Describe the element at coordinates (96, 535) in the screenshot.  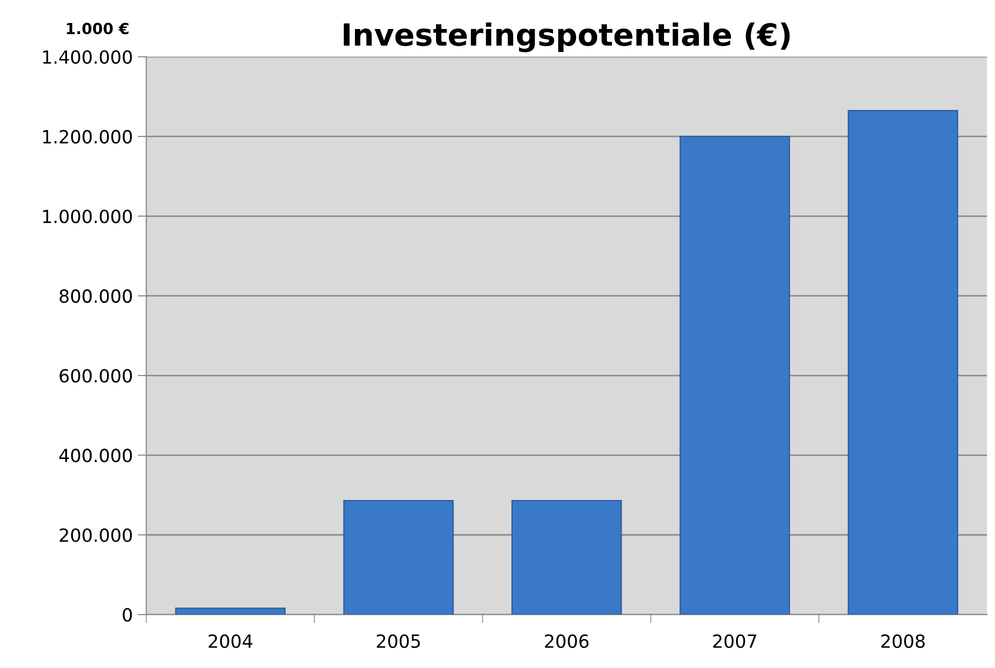
I see `y-tick-label: 200.000` at that location.